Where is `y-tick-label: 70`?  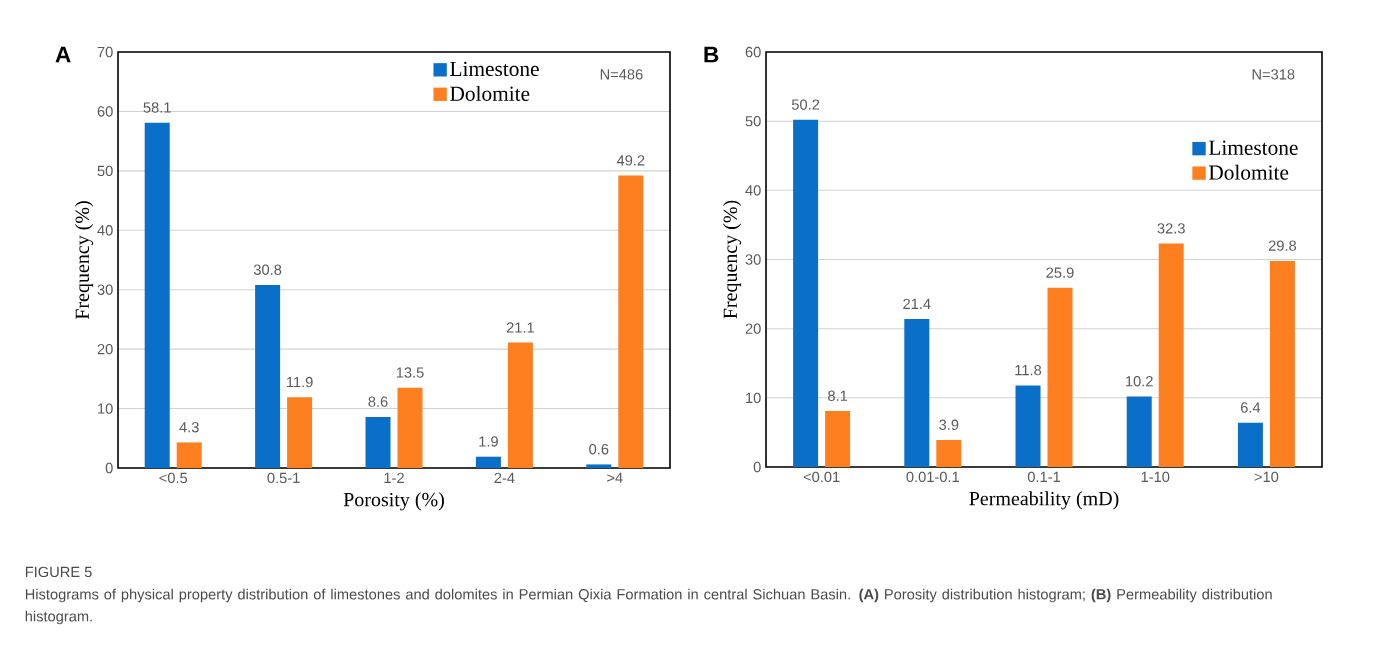 y-tick-label: 70 is located at coordinates (105, 52).